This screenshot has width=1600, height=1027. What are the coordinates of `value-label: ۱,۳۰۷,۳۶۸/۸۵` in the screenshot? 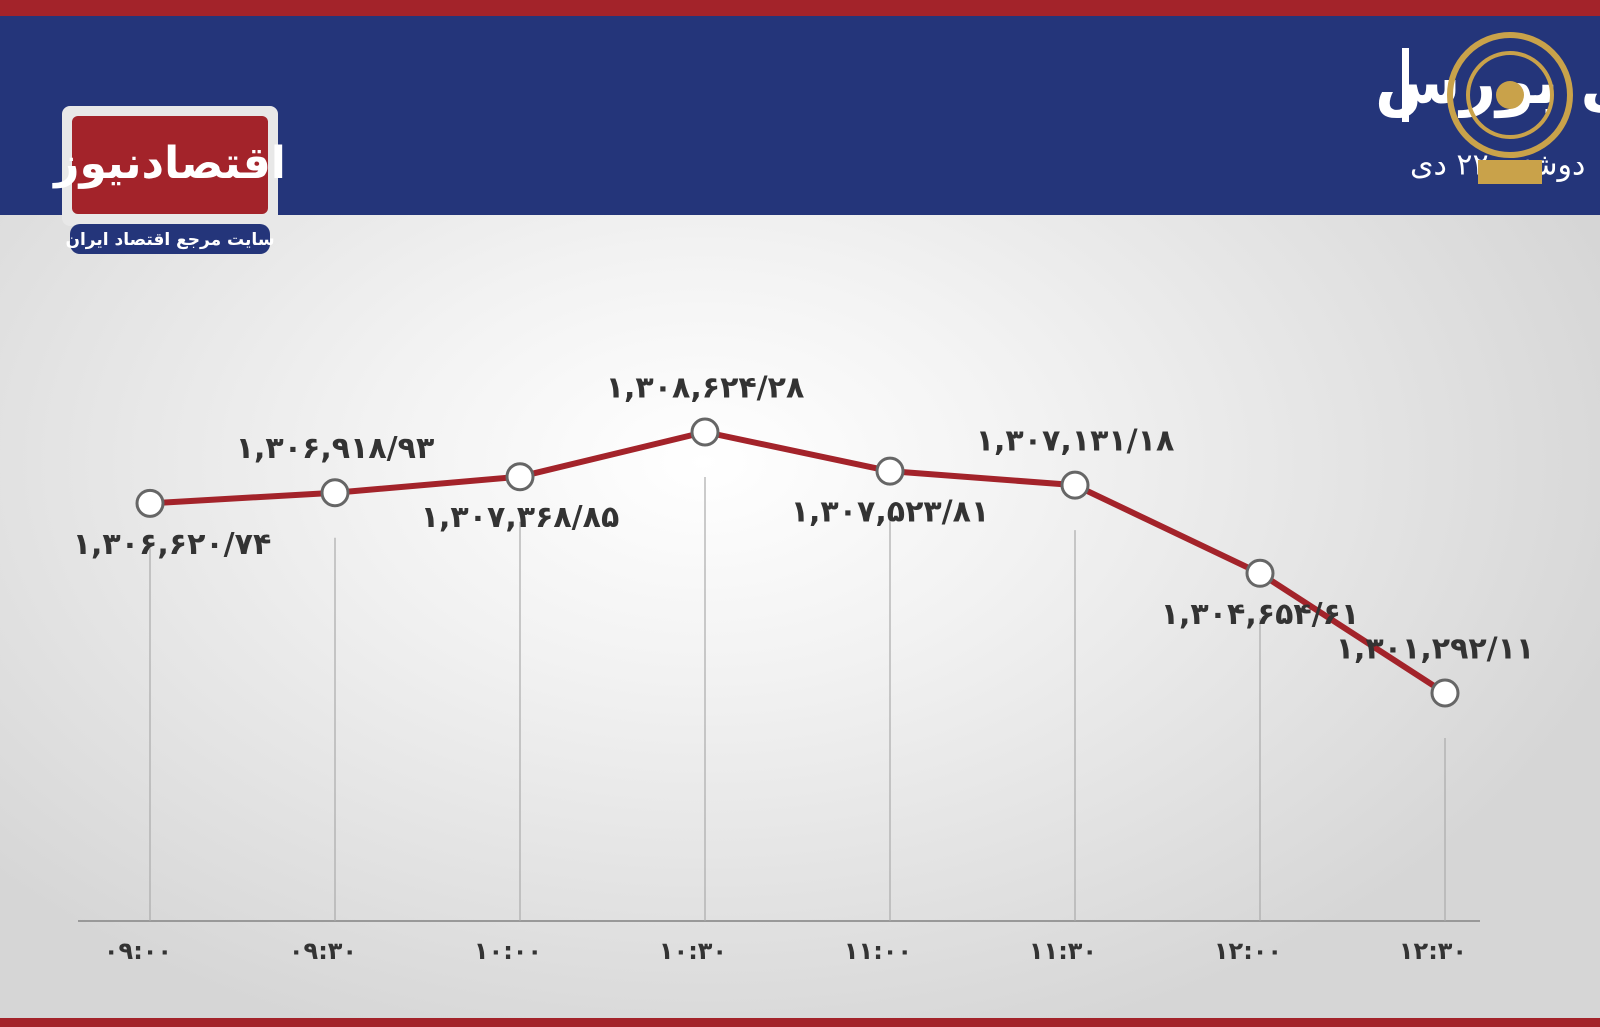 It's located at (520, 517).